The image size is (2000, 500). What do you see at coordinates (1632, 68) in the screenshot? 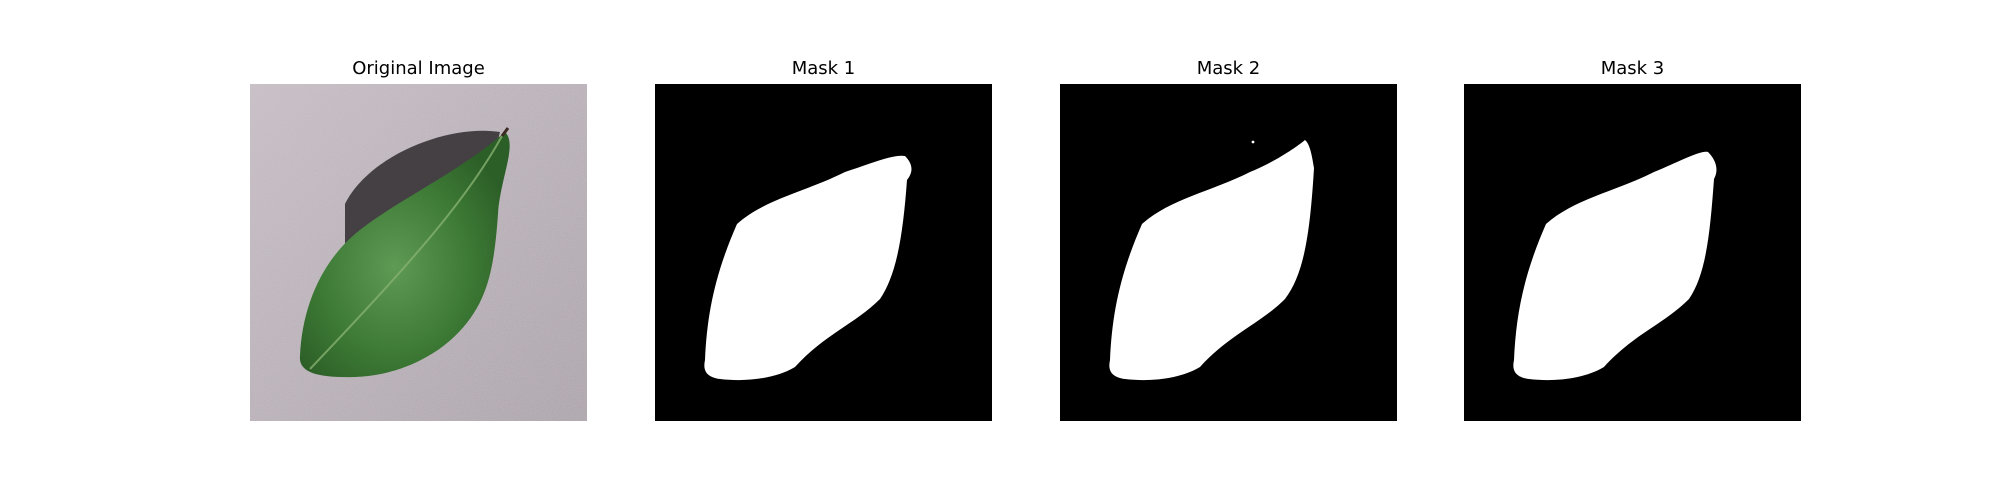
I see `panel-title: Mask 3` at bounding box center [1632, 68].